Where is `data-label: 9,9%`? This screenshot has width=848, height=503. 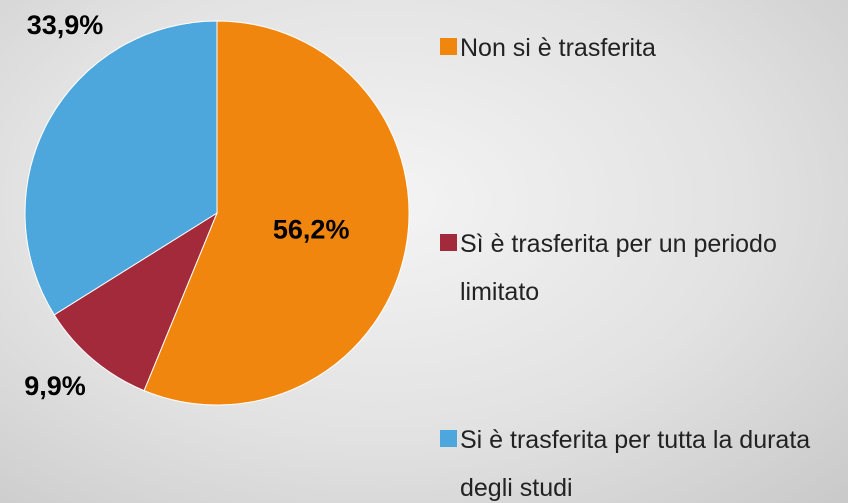
data-label: 9,9% is located at coordinates (55, 386).